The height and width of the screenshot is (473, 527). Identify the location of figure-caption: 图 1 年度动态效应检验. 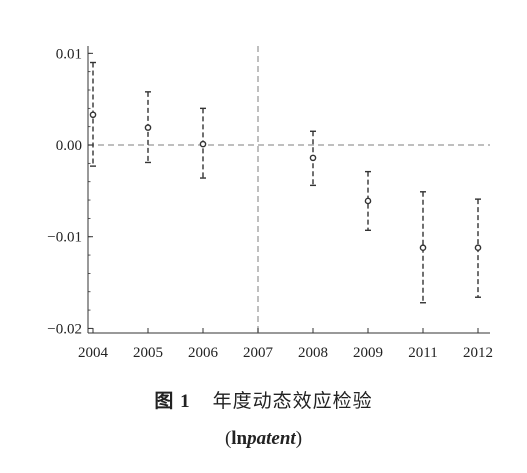
(263, 399).